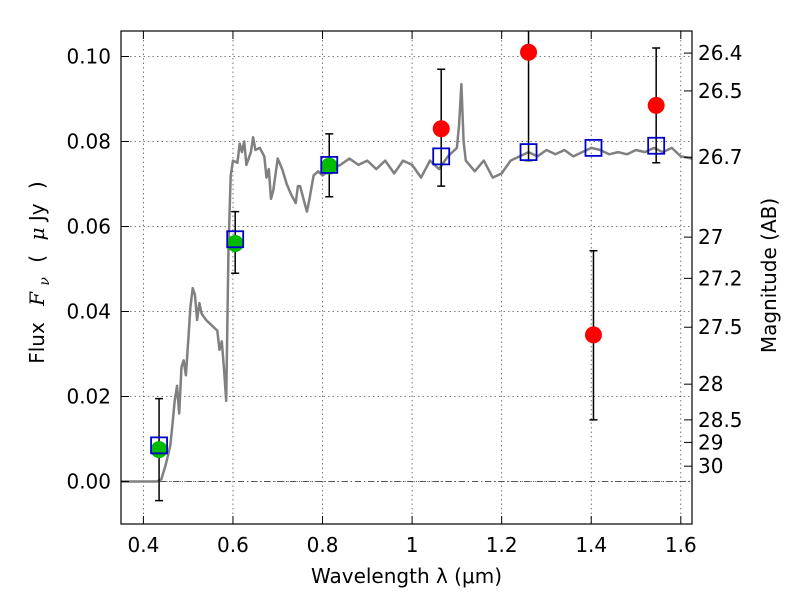 The width and height of the screenshot is (800, 600). I want to click on y2-axis-label: Magnitude (AB), so click(769, 275).